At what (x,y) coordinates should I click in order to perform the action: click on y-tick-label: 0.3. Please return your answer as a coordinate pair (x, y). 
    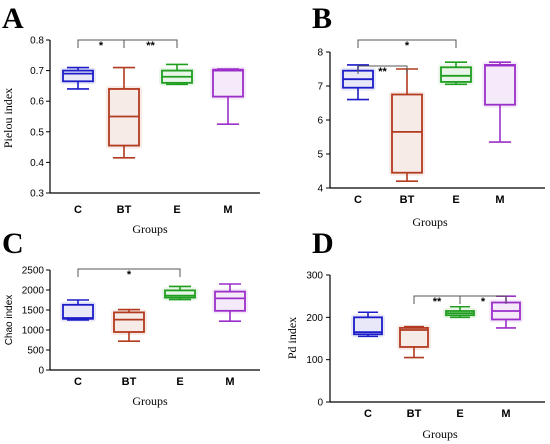
    Looking at the image, I should click on (37, 194).